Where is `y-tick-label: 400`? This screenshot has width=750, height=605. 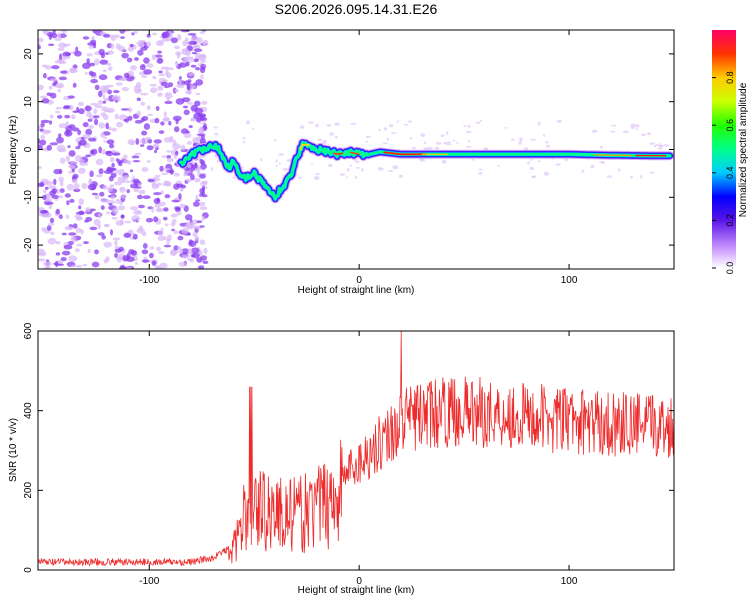 y-tick-label: 400 is located at coordinates (28, 410).